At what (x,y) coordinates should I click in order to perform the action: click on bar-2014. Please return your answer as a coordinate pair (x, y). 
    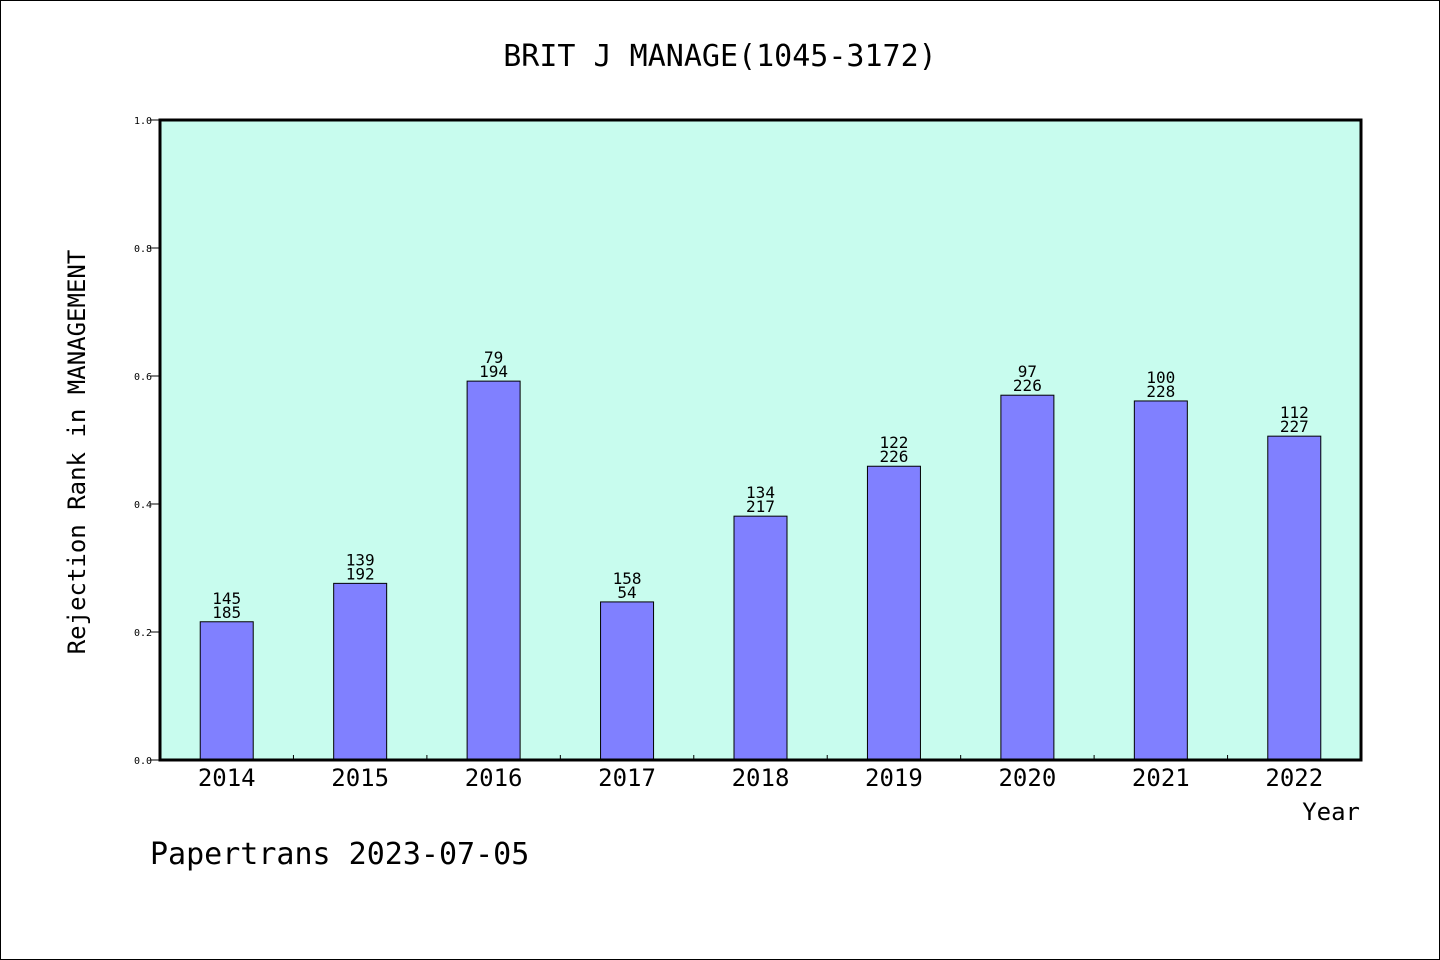
    Looking at the image, I should click on (226, 691).